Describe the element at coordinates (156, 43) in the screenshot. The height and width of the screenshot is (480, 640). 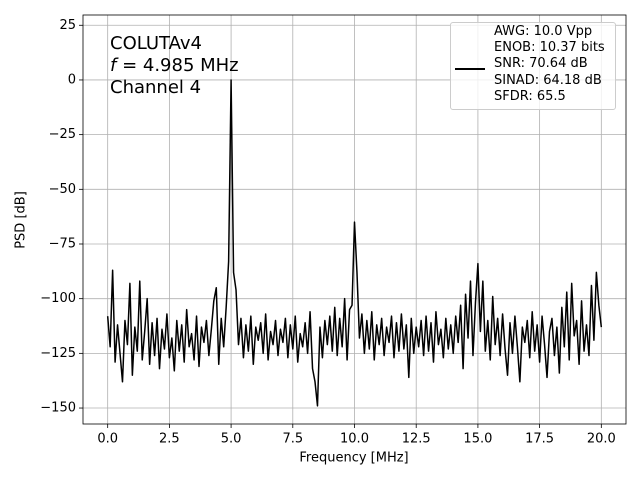
I see `annotation-line: COLUTAv4` at that location.